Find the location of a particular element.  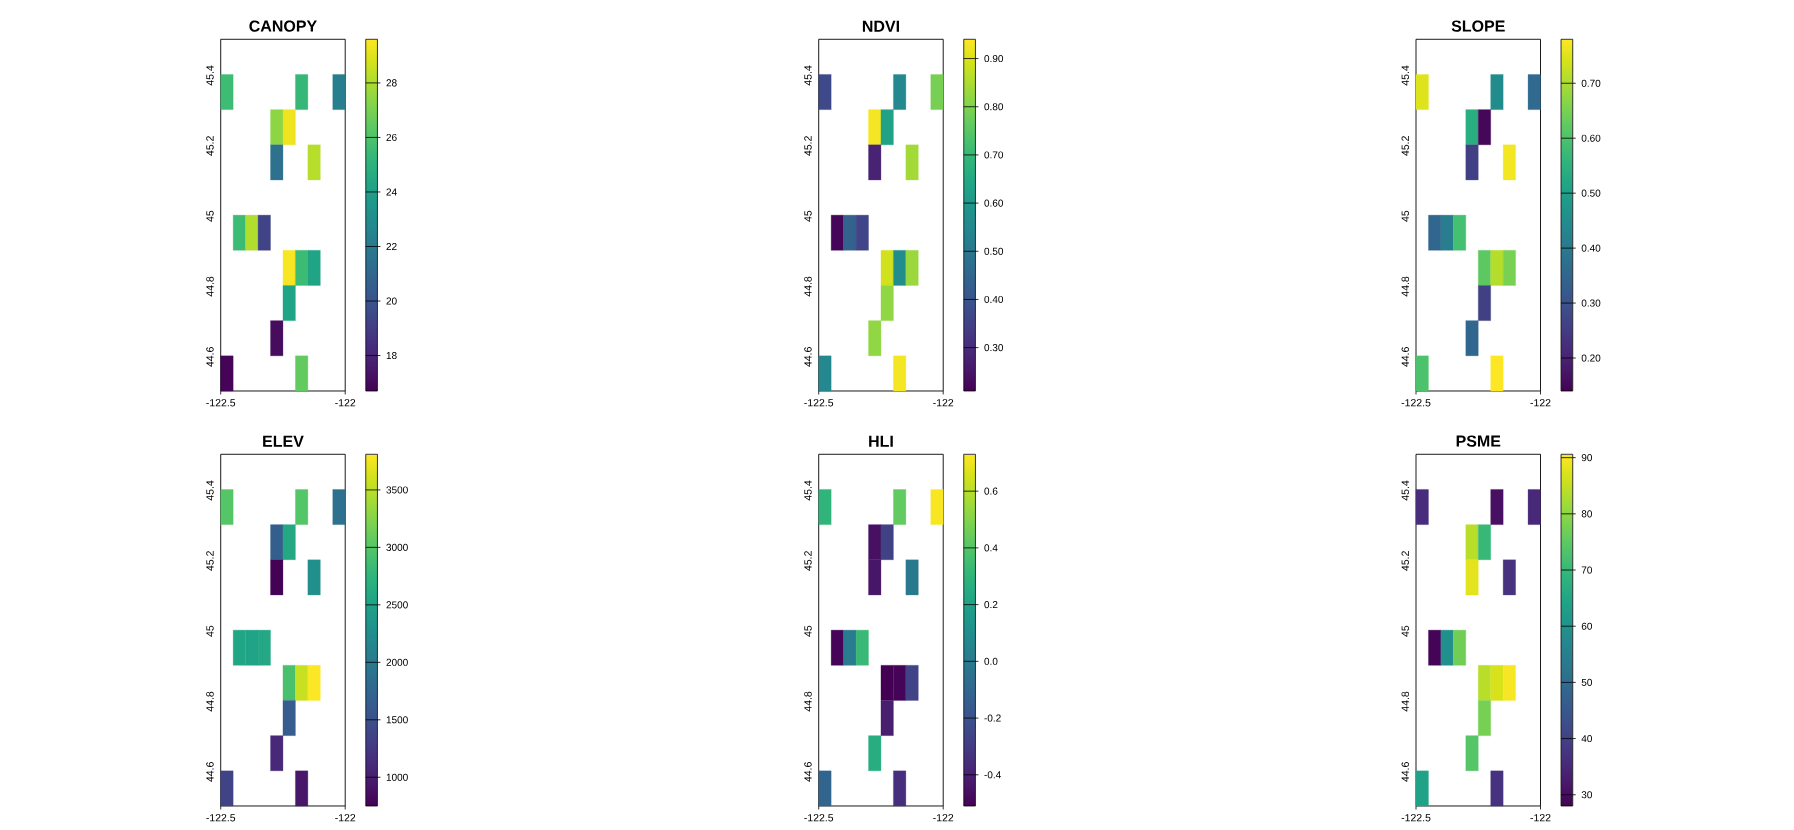

color-bar-label: -0.2 is located at coordinates (992, 718).